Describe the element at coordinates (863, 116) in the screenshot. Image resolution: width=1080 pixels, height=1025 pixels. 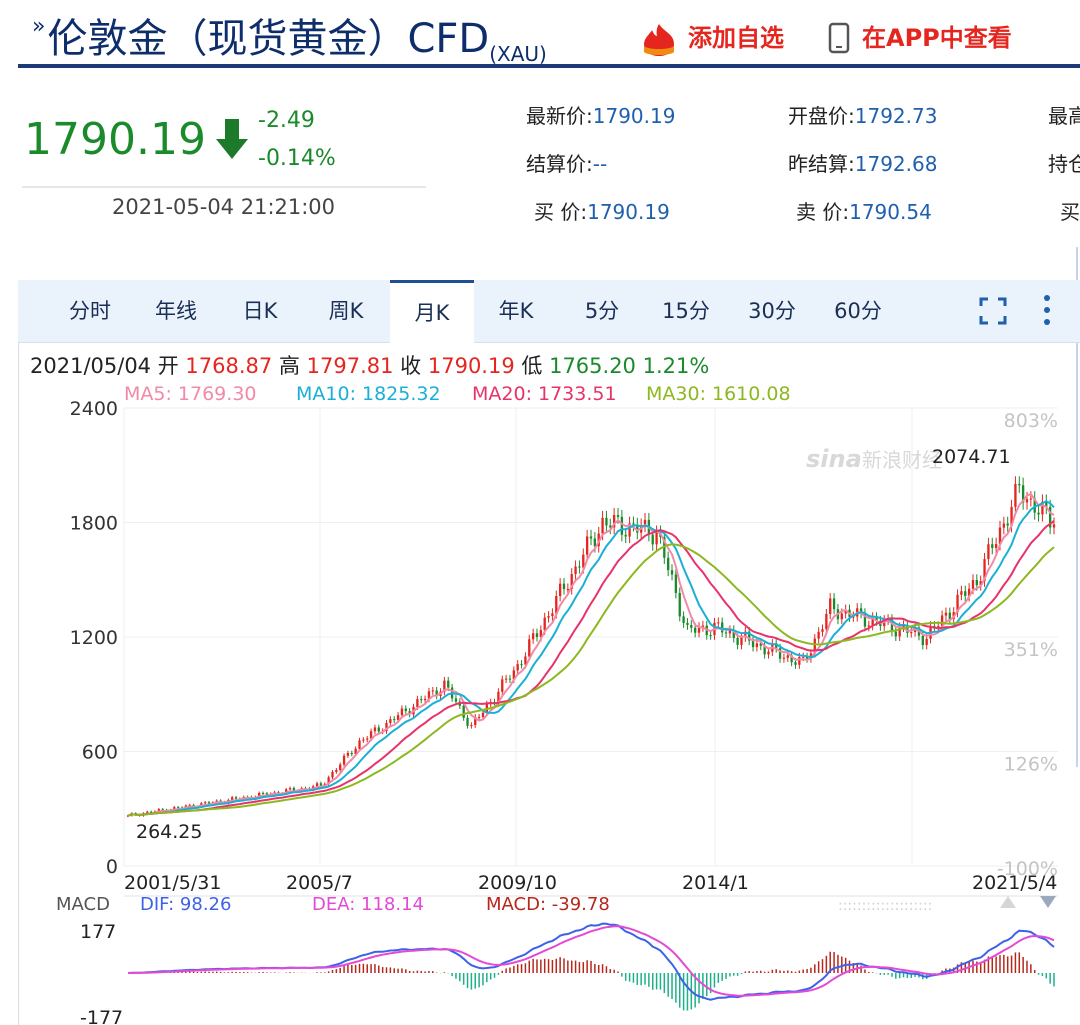
I see `field-open: 开盘价:1792.73` at that location.